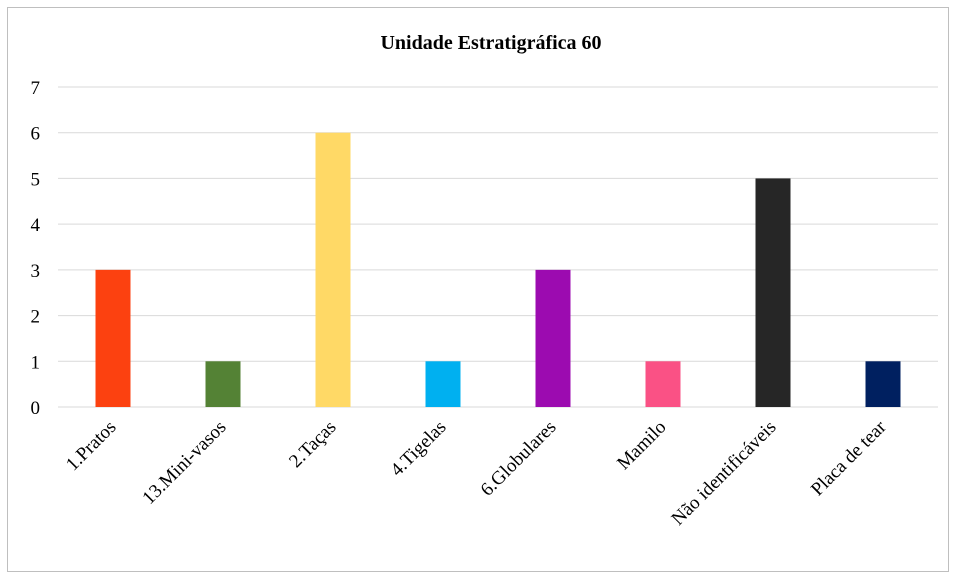  I want to click on x-tick-label: 4.Tigelas, so click(419, 449).